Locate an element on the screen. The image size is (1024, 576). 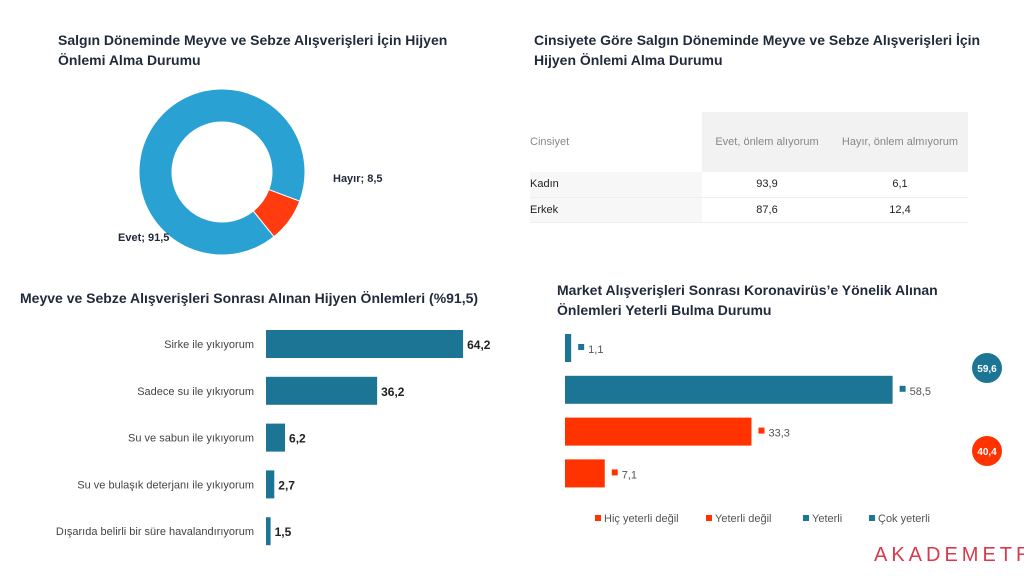
category-label: Su ve sabun ile yıkıyorum is located at coordinates (191, 439).